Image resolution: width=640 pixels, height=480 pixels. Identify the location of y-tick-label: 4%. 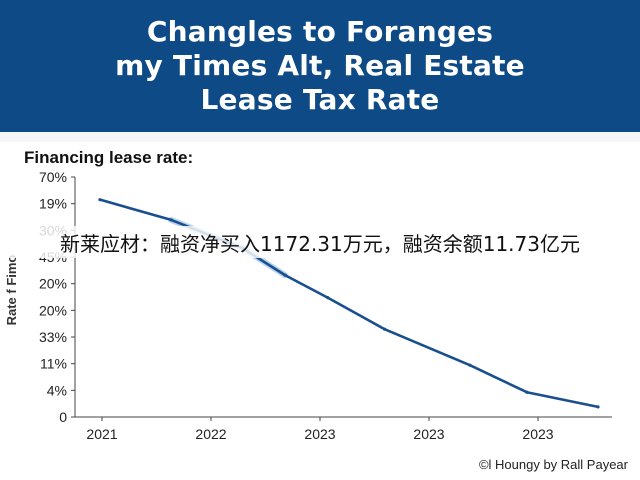
(57, 390).